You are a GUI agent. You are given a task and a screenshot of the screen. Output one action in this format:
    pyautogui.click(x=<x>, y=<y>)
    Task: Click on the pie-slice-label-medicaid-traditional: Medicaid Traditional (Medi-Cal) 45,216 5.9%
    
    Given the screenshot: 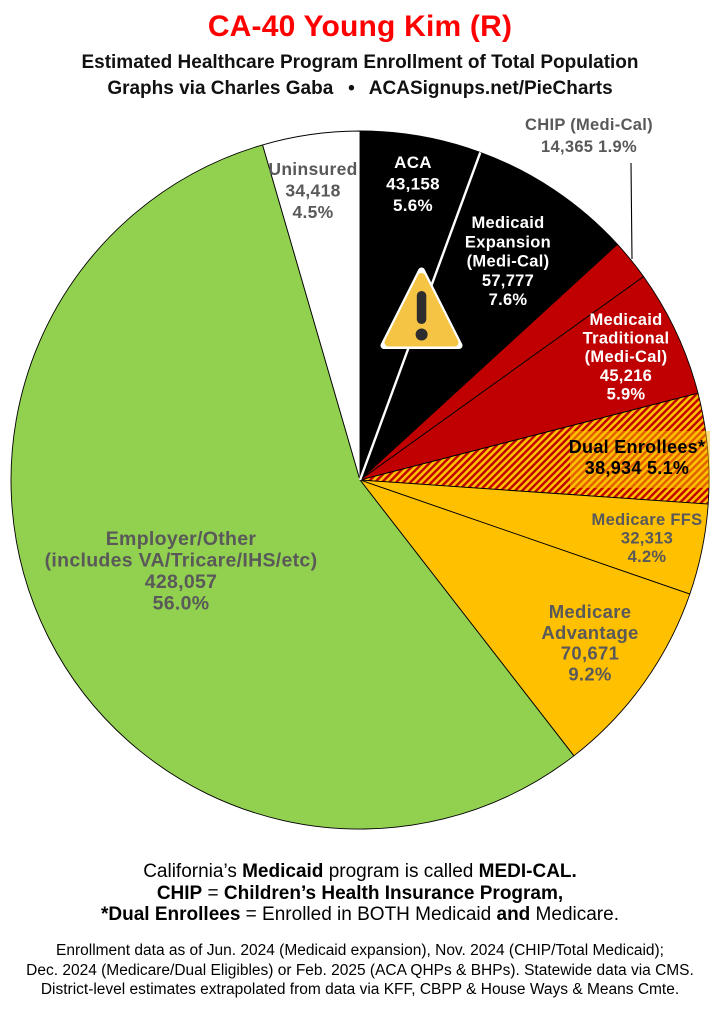 What is the action you would take?
    pyautogui.click(x=626, y=357)
    